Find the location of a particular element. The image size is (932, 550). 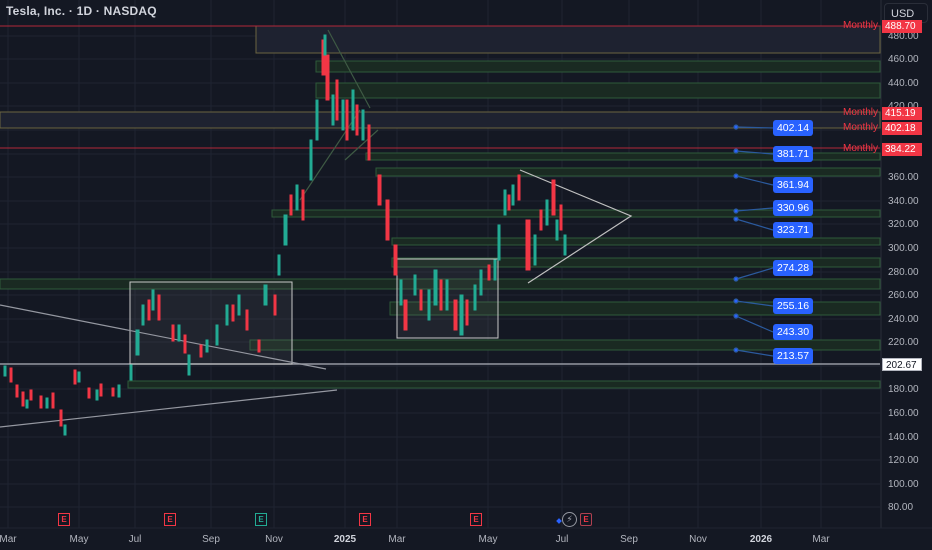

last-price-tag: 202.67 is located at coordinates (902, 364).